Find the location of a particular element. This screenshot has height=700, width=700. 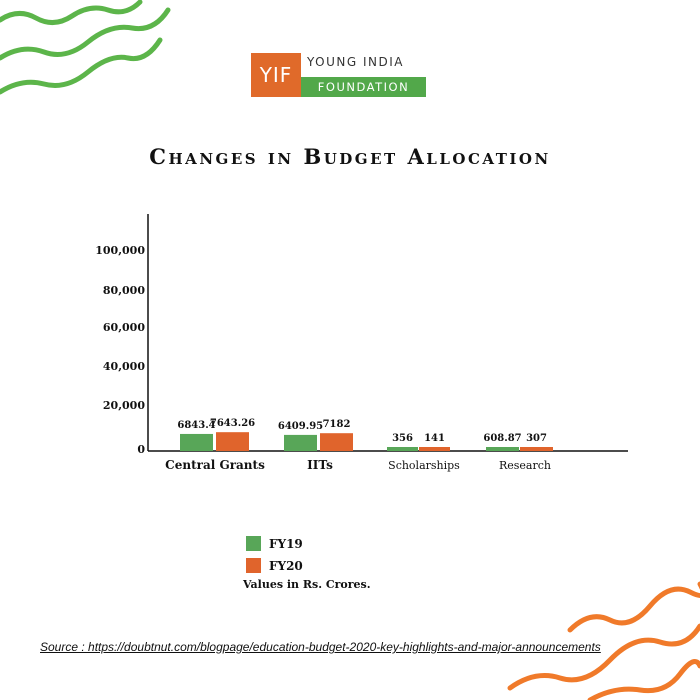

legend-swatch-fy20 is located at coordinates (253, 565).